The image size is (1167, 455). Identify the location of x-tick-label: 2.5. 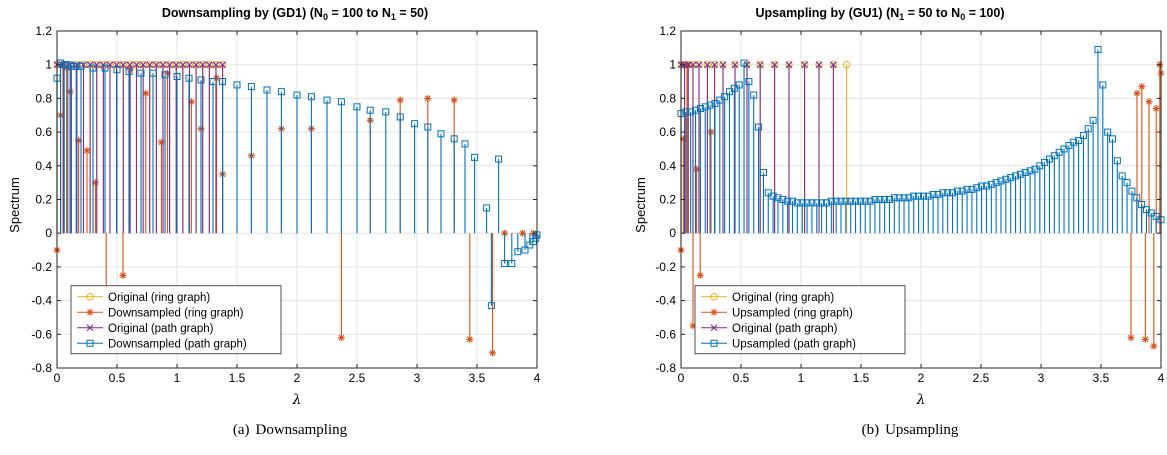
(981, 378).